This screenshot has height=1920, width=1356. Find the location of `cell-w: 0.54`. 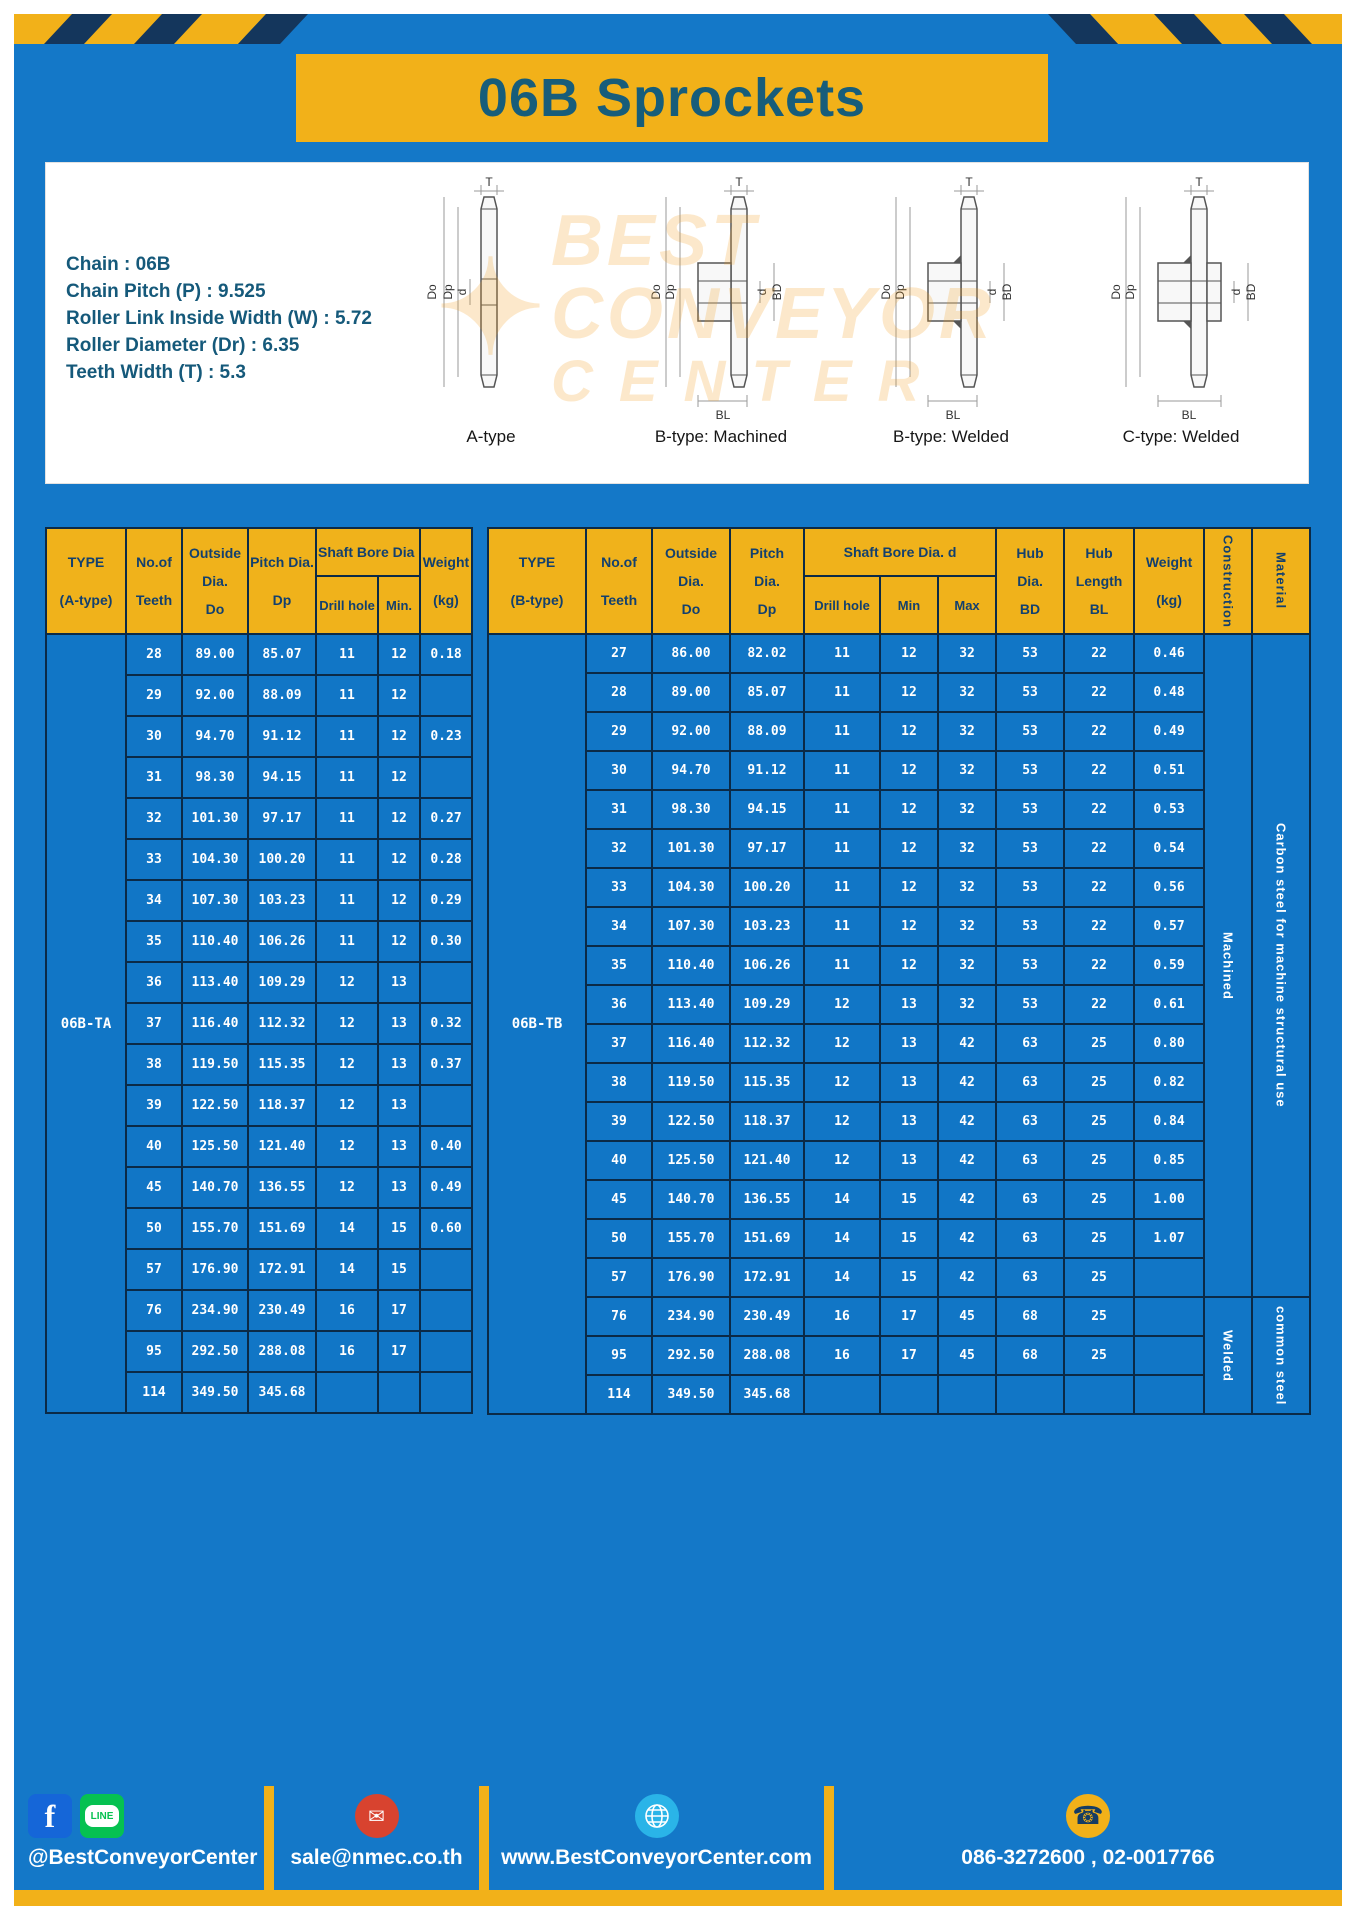

cell-w: 0.54 is located at coordinates (1169, 848).